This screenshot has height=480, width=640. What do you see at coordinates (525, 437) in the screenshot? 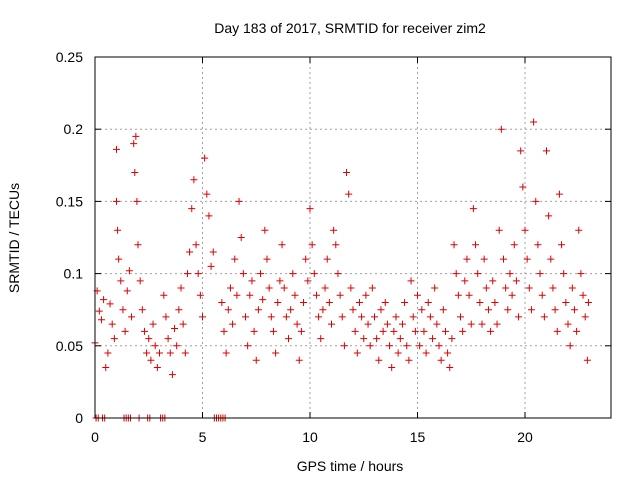
I see `x-tick-label: 20` at bounding box center [525, 437].